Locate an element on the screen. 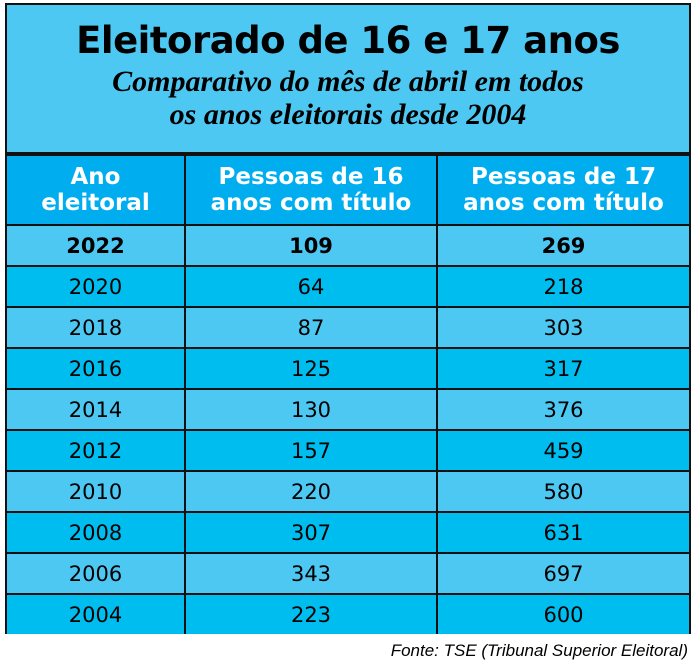 The image size is (696, 667). header-age-16: Pessoas de 16 anos com título is located at coordinates (311, 190).